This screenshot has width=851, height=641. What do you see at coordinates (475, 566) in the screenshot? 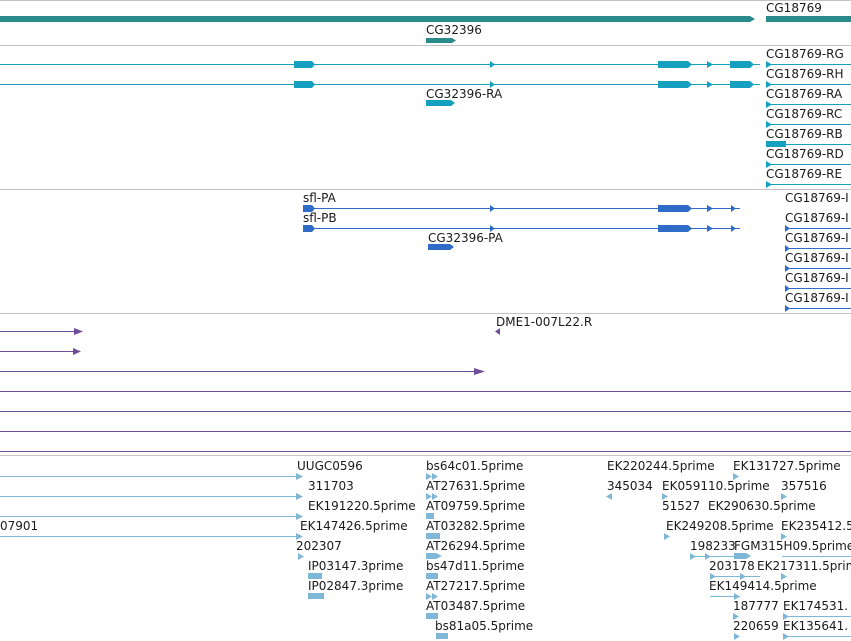
I see `est-label: bs47d11.5prime` at bounding box center [475, 566].